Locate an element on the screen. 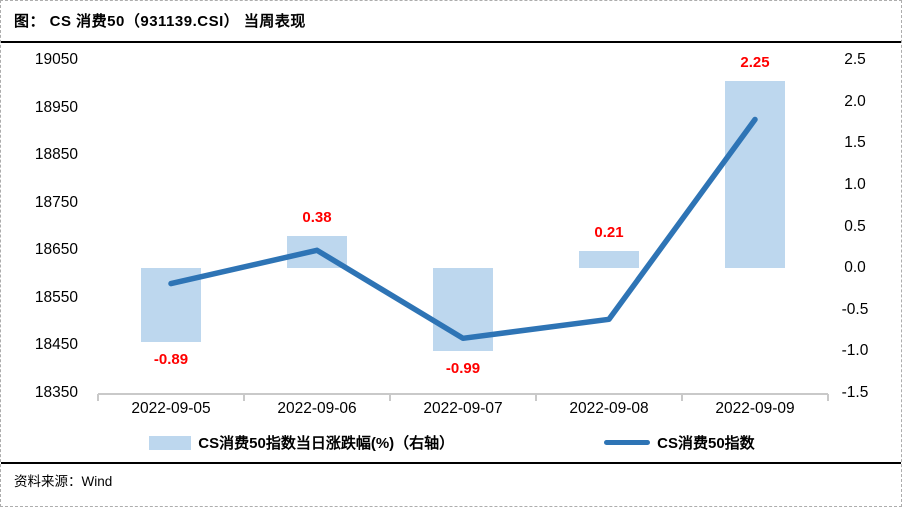 This screenshot has height=507, width=902. right-axis: 2.5 2.0 1.5 1.0 0.5 0.0 -0.5 -1.0 -1.5 is located at coordinates (855, 226).